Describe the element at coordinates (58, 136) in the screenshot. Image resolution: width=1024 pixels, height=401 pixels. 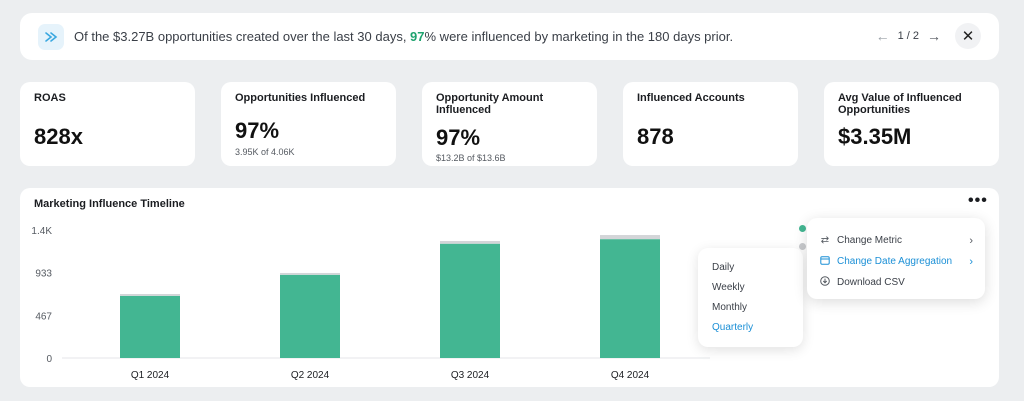
I see `kpi-value: 828x` at that location.